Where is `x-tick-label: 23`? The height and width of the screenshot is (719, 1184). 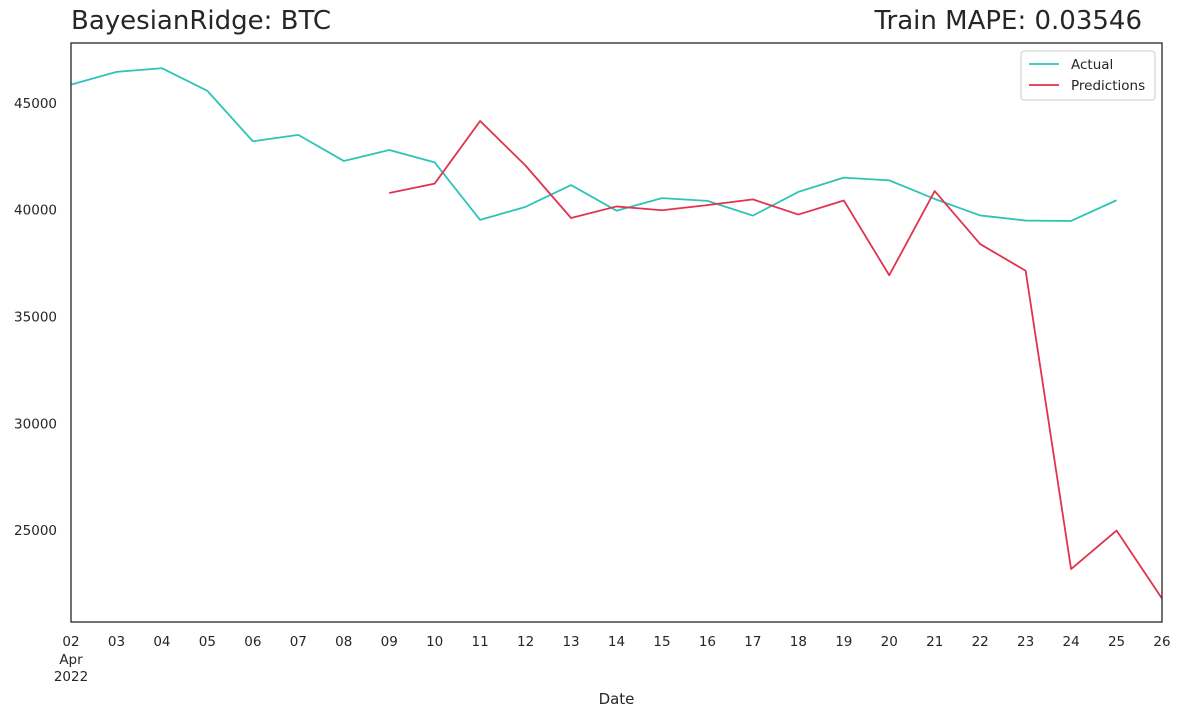 x-tick-label: 23 is located at coordinates (1025, 642).